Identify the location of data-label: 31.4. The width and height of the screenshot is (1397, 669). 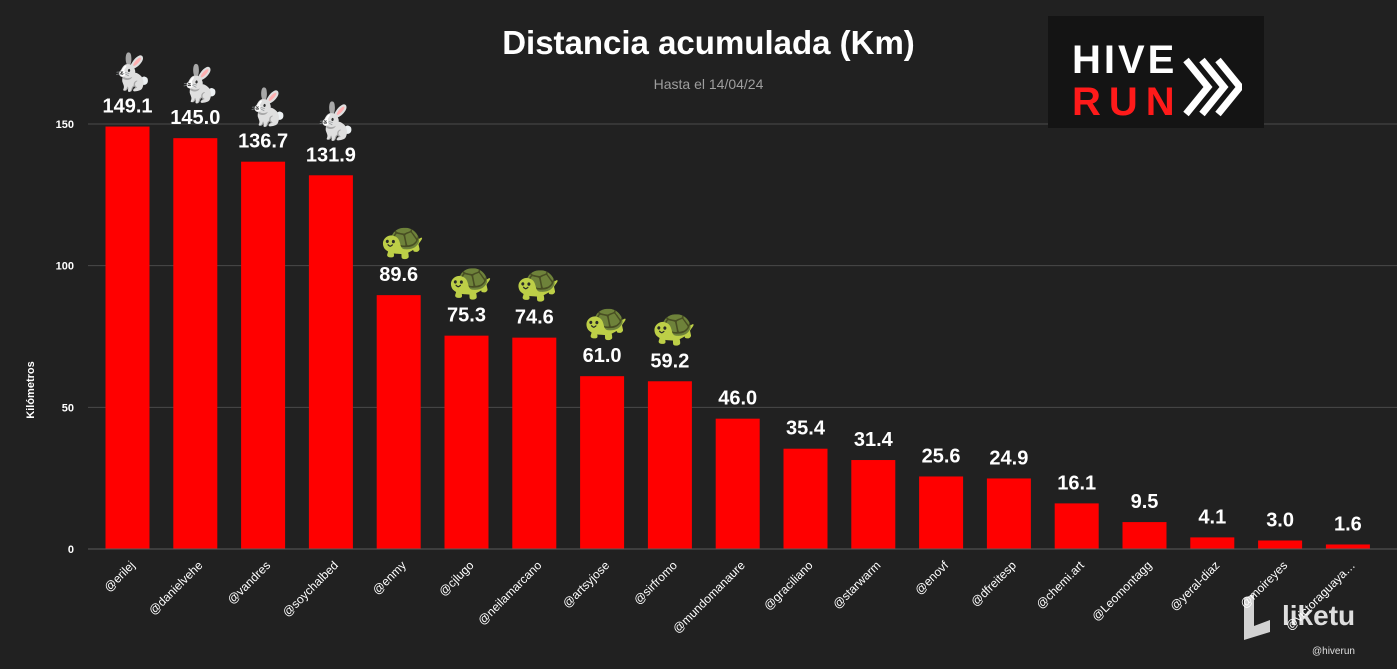
(874, 440).